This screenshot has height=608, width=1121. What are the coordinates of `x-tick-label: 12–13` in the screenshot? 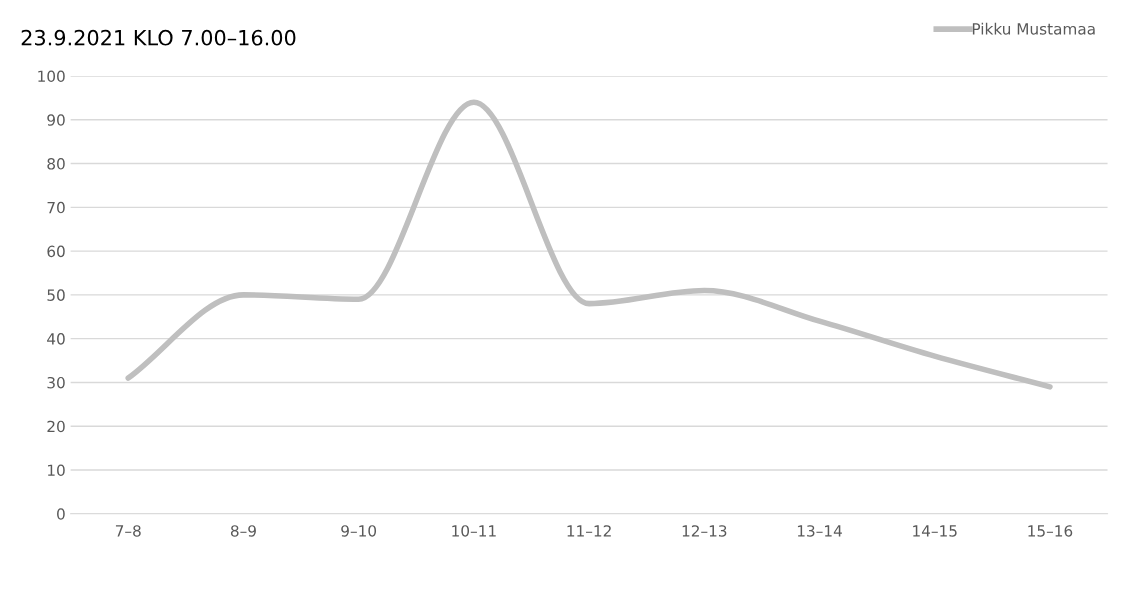 It's located at (704, 531).